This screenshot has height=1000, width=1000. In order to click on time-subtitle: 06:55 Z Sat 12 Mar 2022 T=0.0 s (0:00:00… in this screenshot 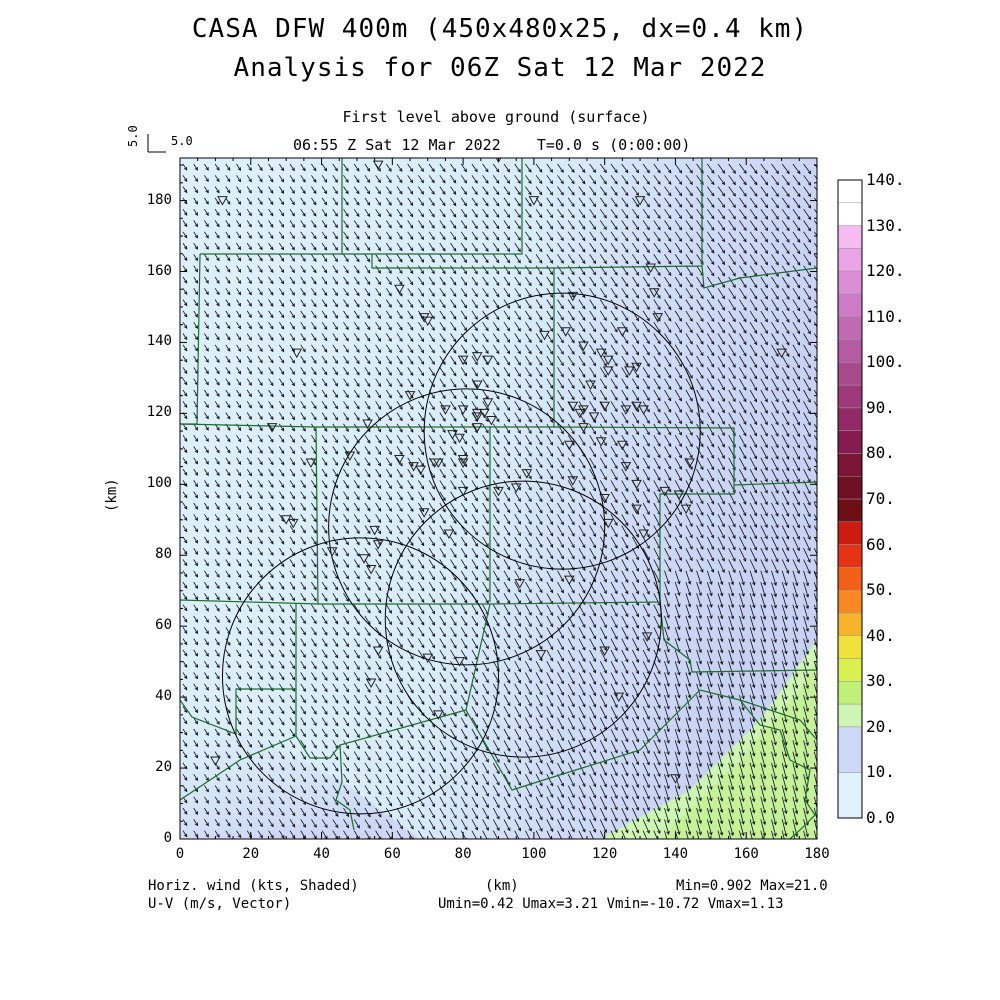, I will do `click(492, 145)`.